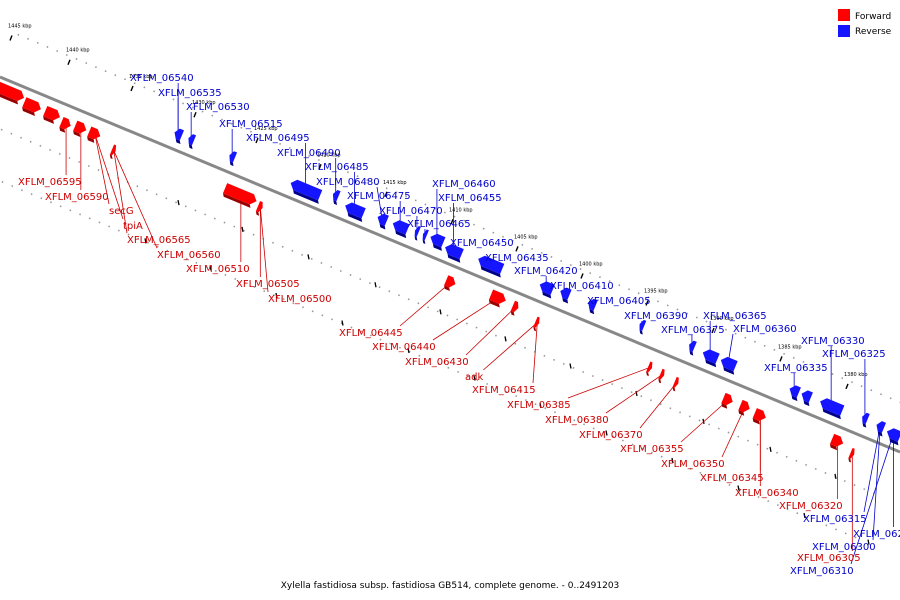  Describe the element at coordinates (876, 534) in the screenshot. I see `reverse-gene-label: XFLM_06295` at that location.